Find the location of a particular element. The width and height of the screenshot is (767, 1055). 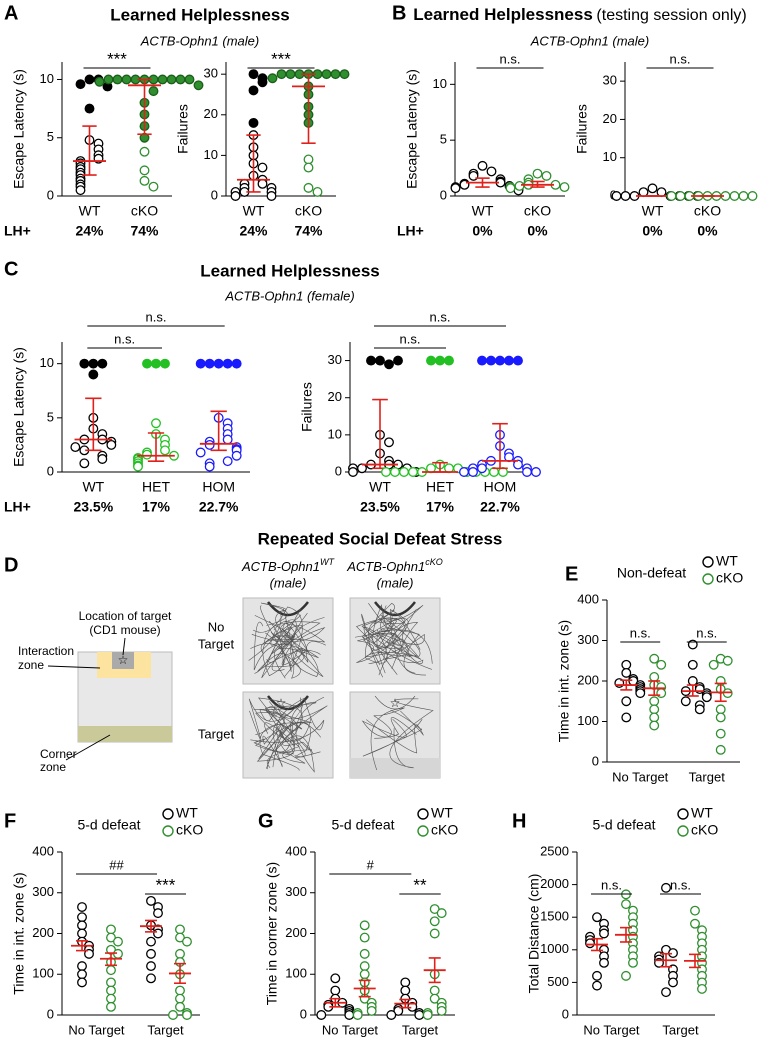

y-tick-label: 500 is located at coordinates (558, 981).